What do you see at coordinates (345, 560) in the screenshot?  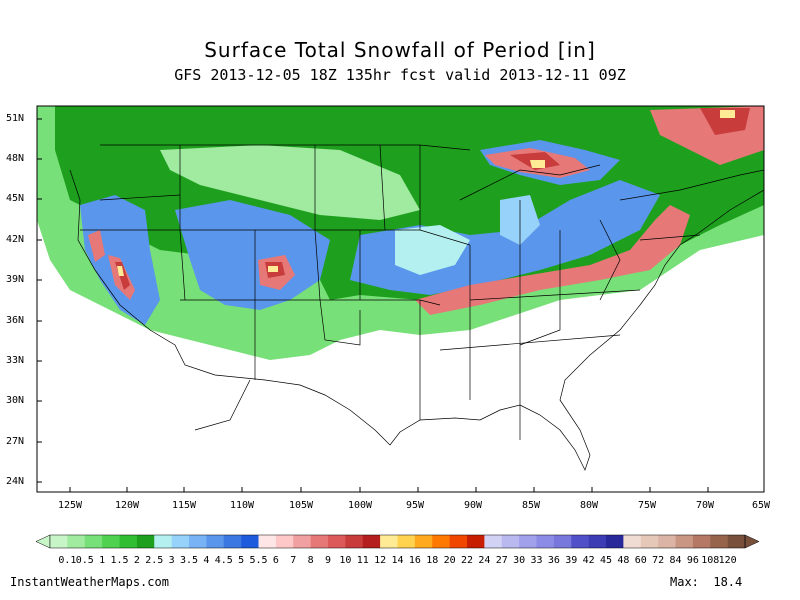 I see `colorbar-tick-label: 10` at bounding box center [345, 560].